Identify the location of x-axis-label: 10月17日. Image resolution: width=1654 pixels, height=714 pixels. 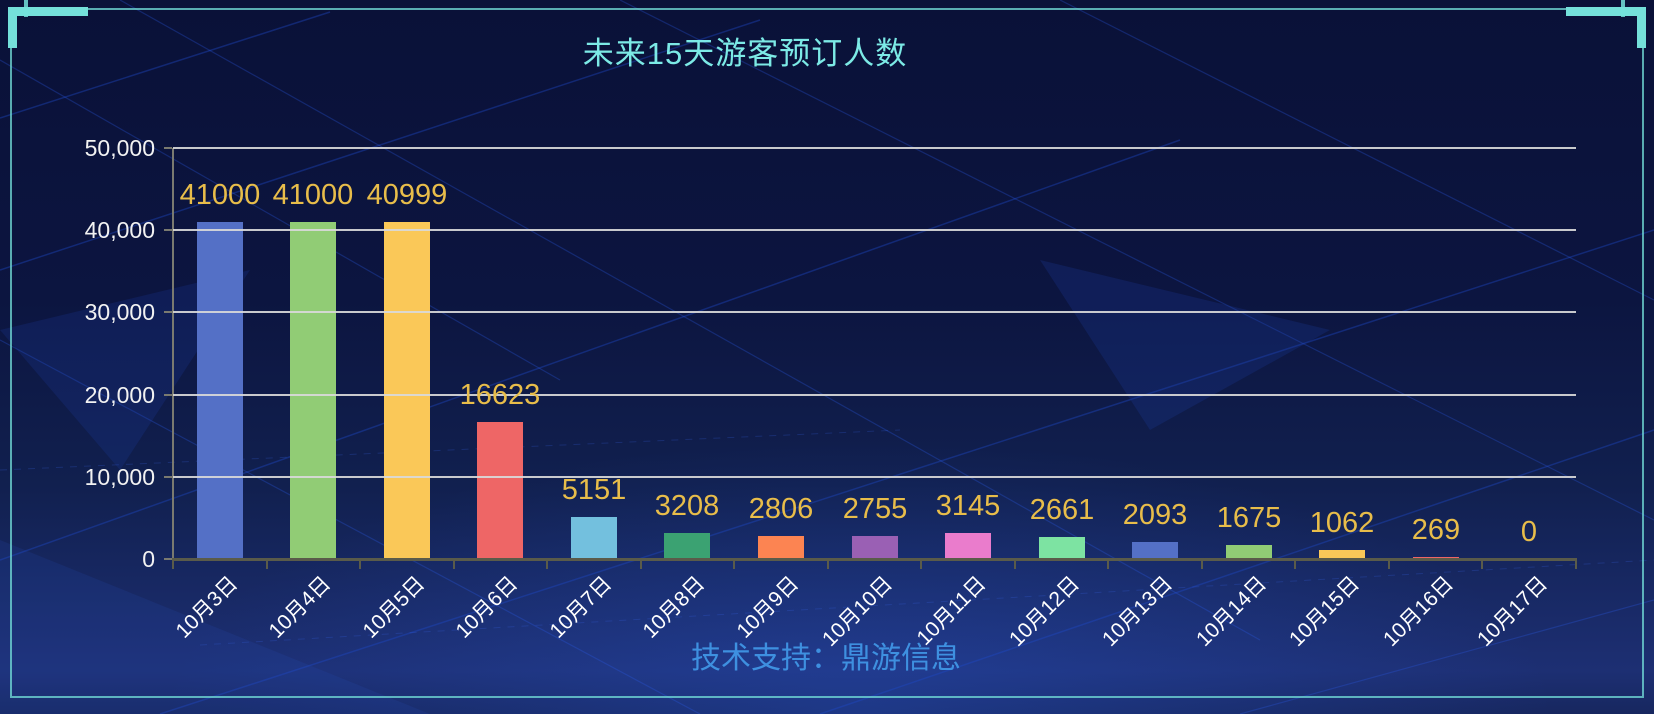
(1512, 611).